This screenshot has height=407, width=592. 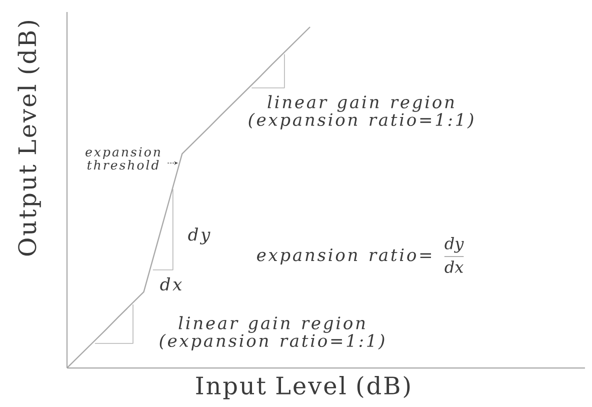 What do you see at coordinates (171, 284) in the screenshot?
I see `annotation: dx` at bounding box center [171, 284].